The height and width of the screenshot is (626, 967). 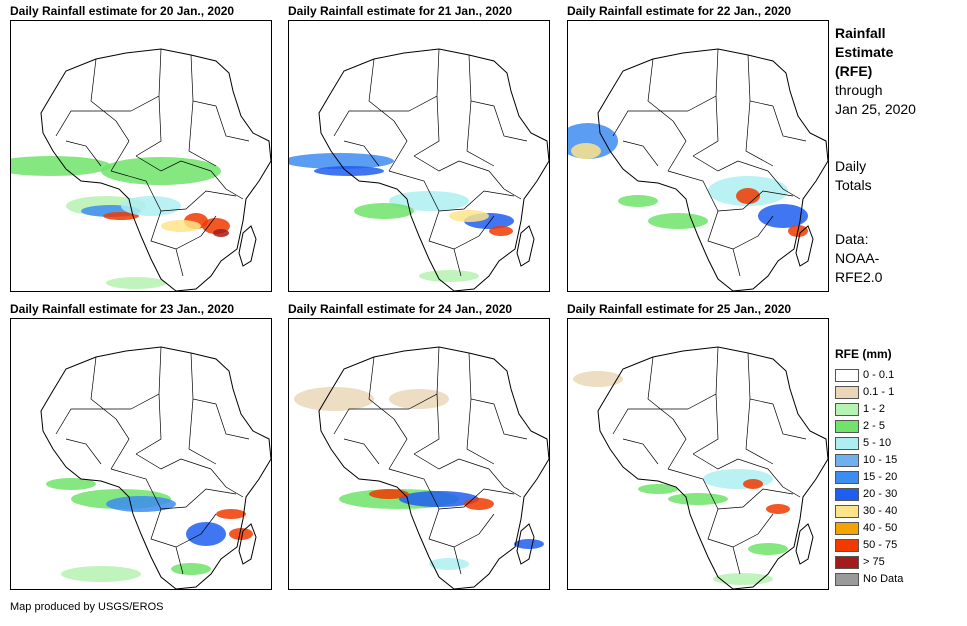 What do you see at coordinates (877, 443) in the screenshot?
I see `legend-label: 5 - 10` at bounding box center [877, 443].